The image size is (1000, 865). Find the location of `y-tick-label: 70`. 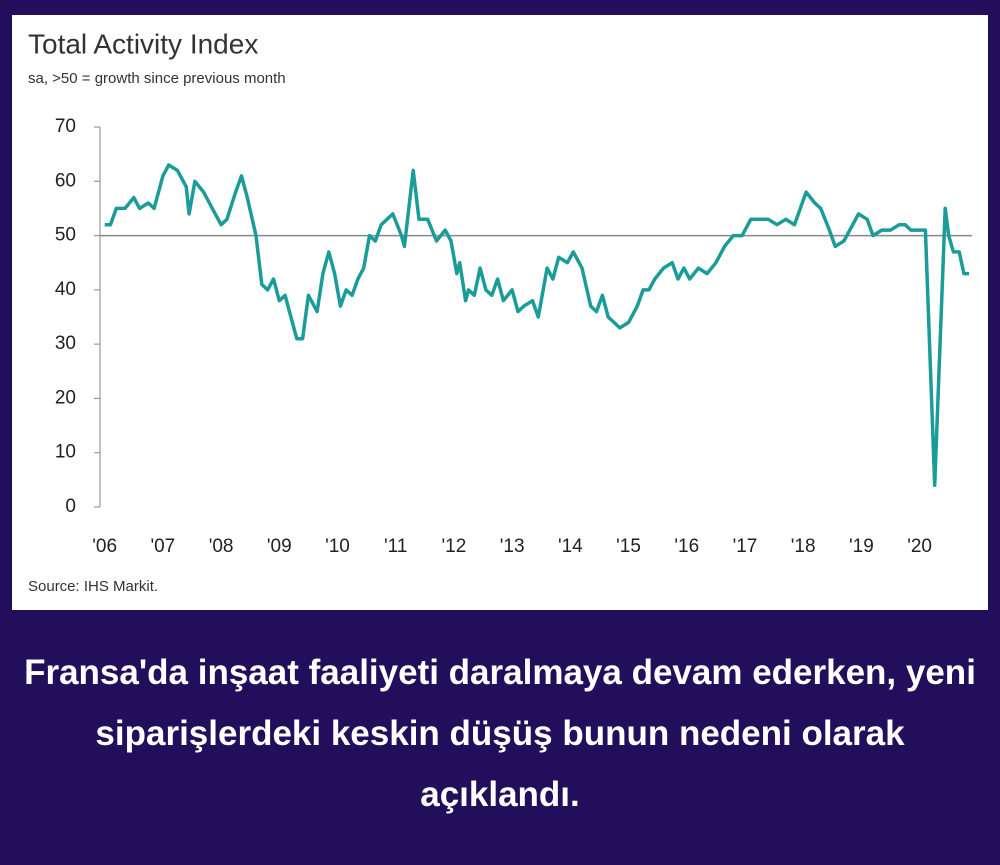

y-tick-label: 70 is located at coordinates (65, 126).